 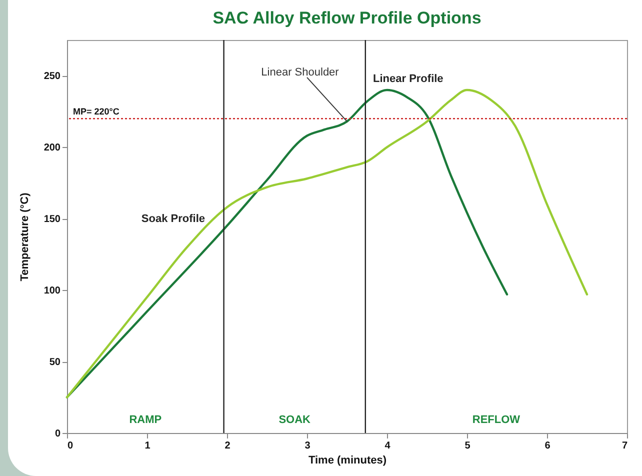 What do you see at coordinates (71, 446) in the screenshot?
I see `x-tick-label: 0` at bounding box center [71, 446].